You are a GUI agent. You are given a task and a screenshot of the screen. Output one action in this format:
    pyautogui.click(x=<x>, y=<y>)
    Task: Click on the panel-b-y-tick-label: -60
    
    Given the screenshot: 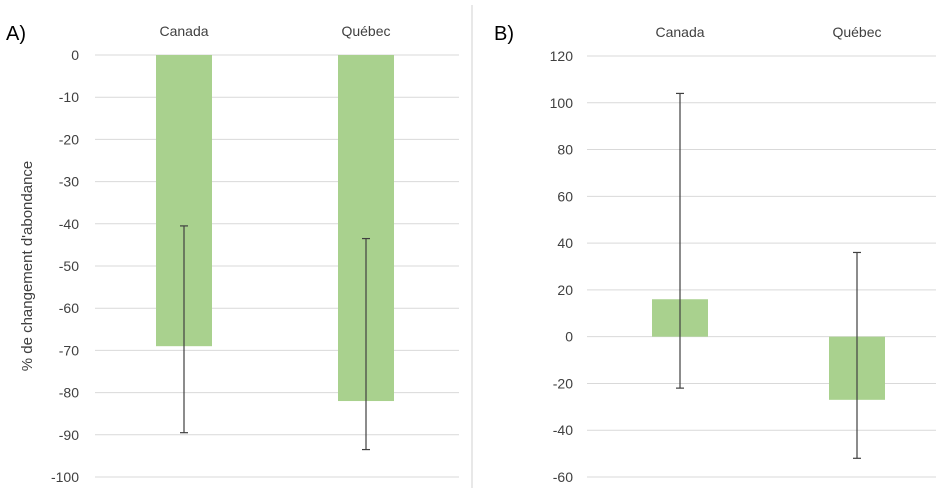 What is the action you would take?
    pyautogui.click(x=563, y=477)
    